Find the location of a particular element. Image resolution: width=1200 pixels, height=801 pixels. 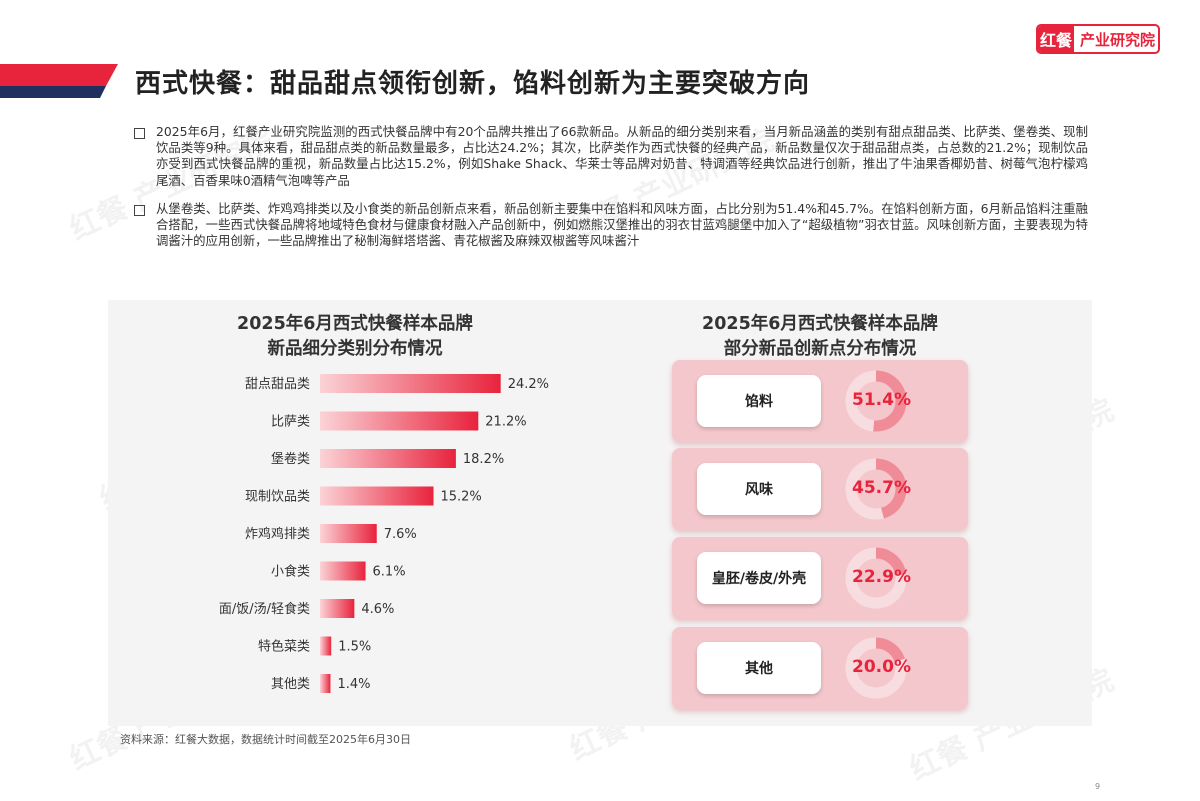

category-label: 炸鸡鸡排类 is located at coordinates (277, 534).